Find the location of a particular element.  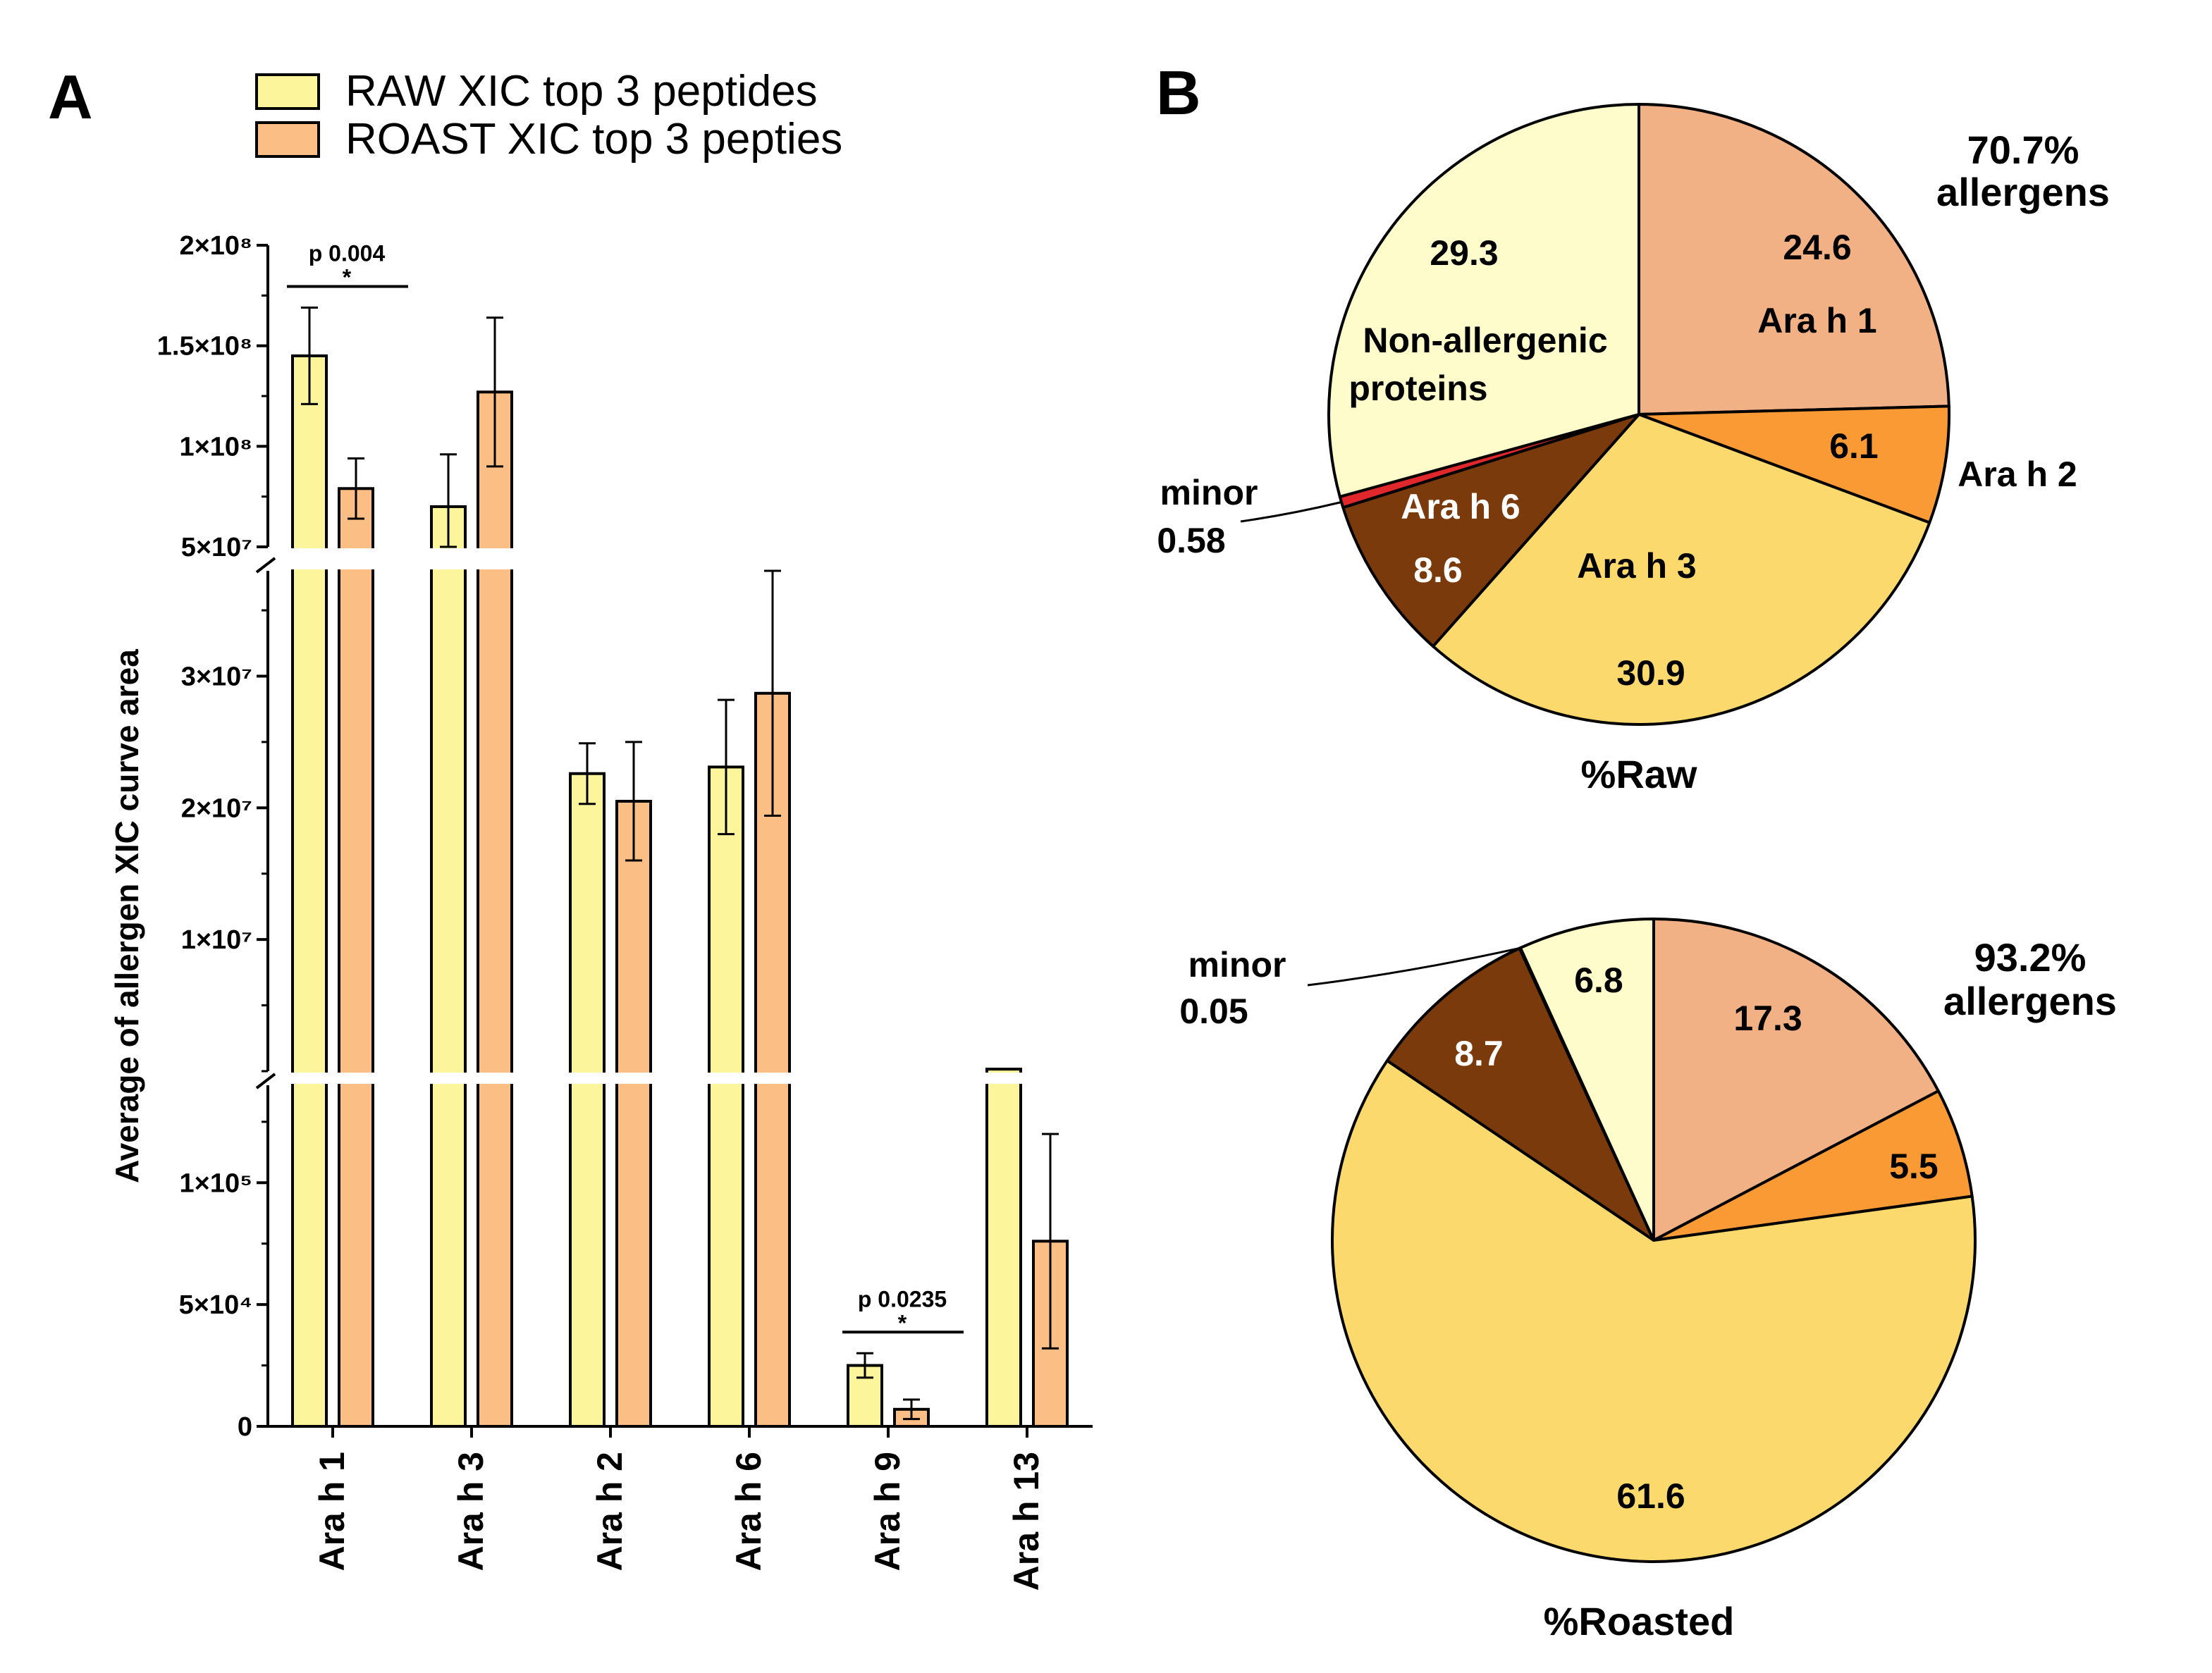

x-tick-label-ara-h-13: Ara h 13 is located at coordinates (1026, 1521).